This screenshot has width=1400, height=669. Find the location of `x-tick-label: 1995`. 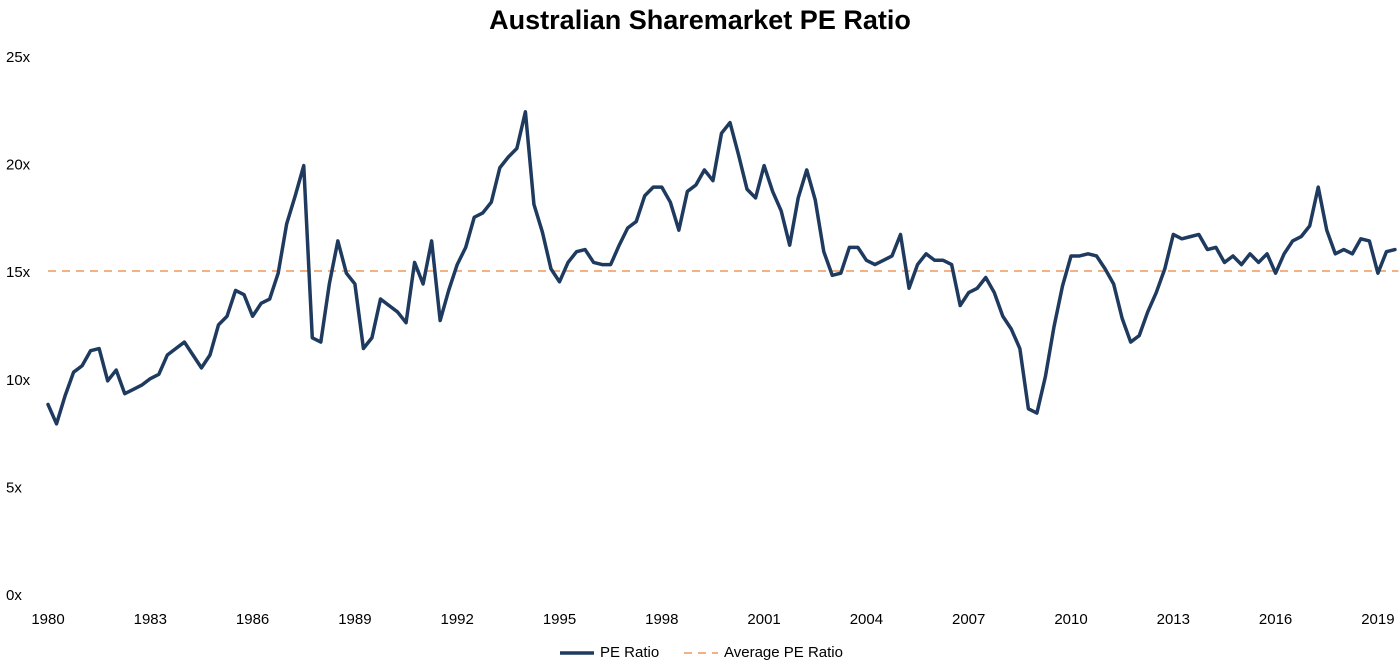

x-tick-label: 1995 is located at coordinates (559, 619).